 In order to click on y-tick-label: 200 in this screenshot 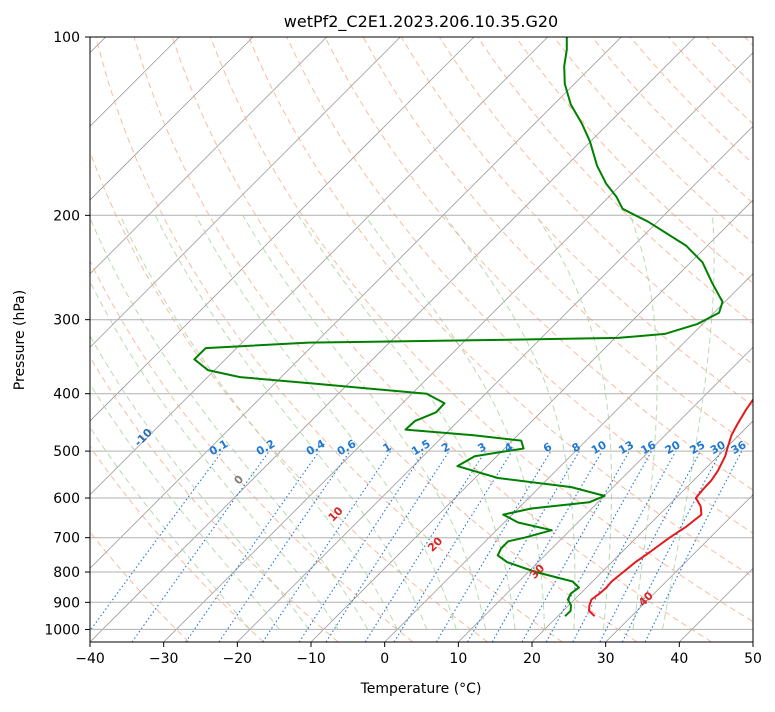, I will do `click(66, 216)`.